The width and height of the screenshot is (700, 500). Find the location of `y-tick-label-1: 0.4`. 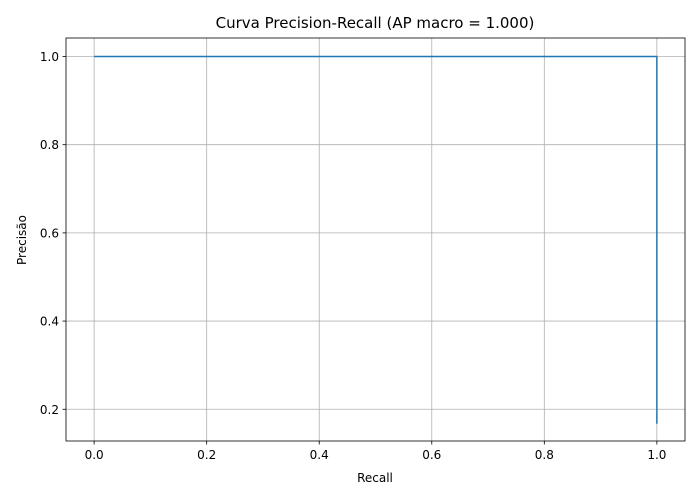

y-tick-label-1: 0.4 is located at coordinates (49, 322).